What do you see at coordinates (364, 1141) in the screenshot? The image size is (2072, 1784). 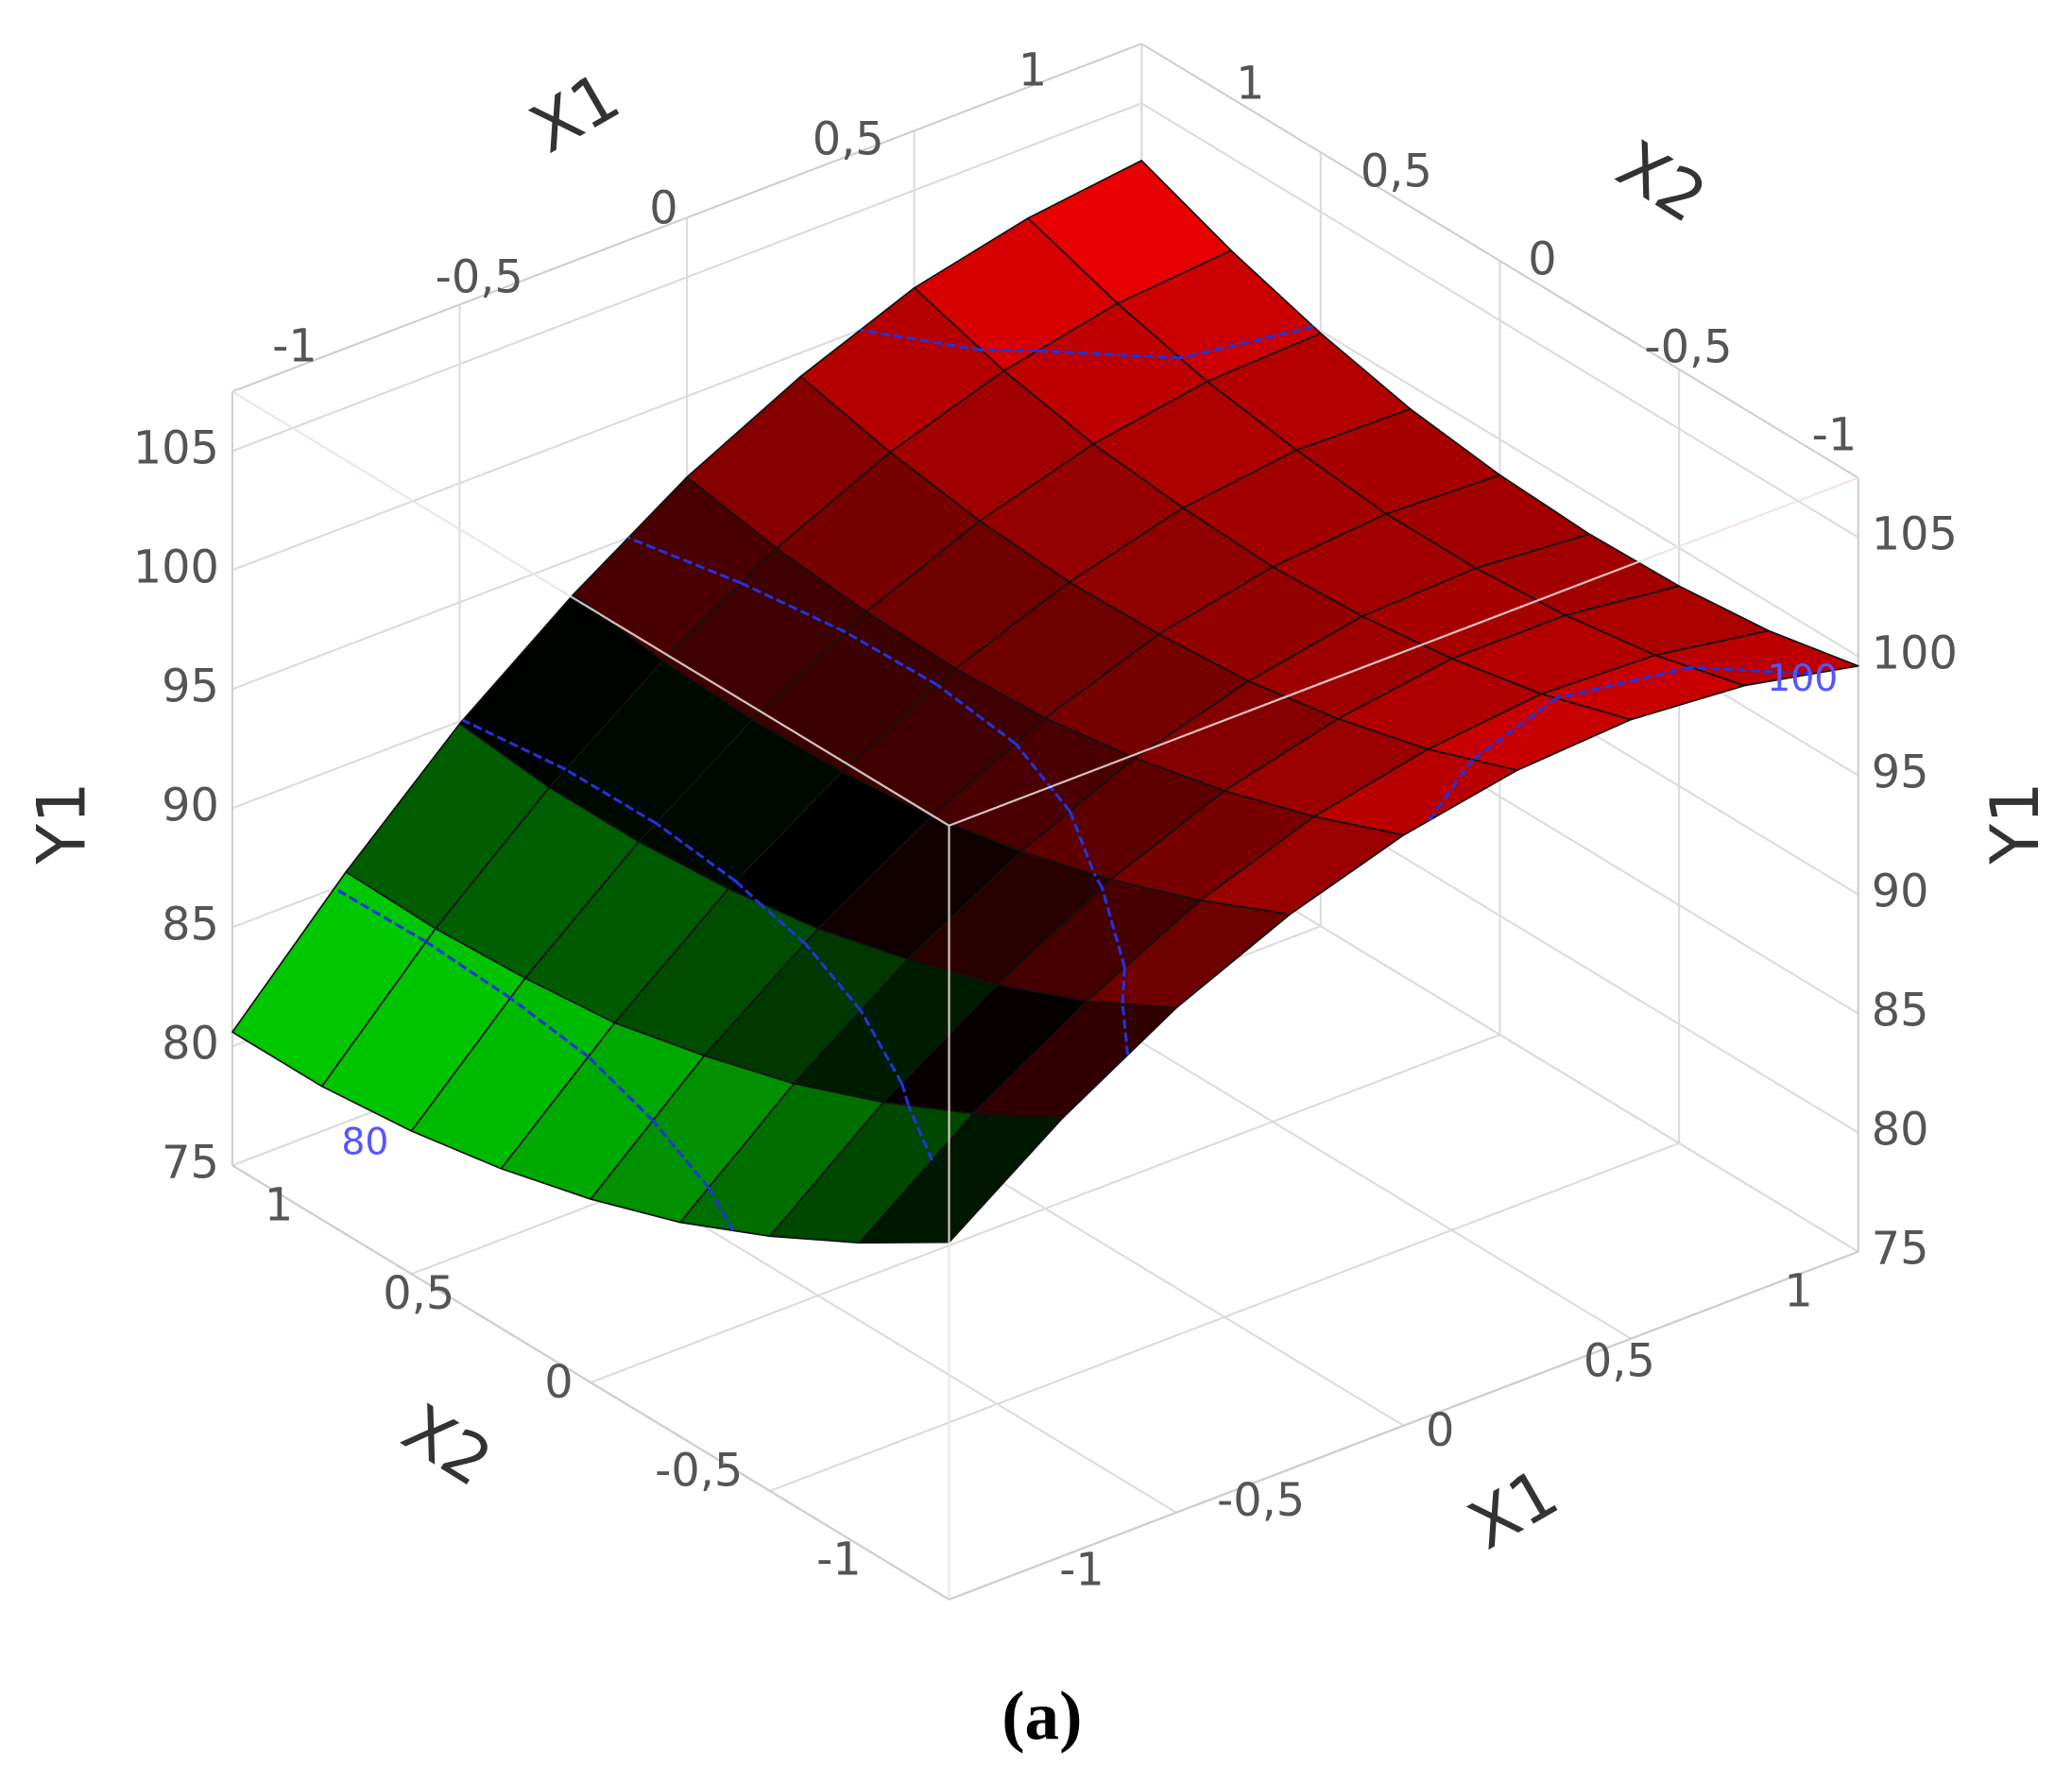 I see `contour-label: 80` at bounding box center [364, 1141].